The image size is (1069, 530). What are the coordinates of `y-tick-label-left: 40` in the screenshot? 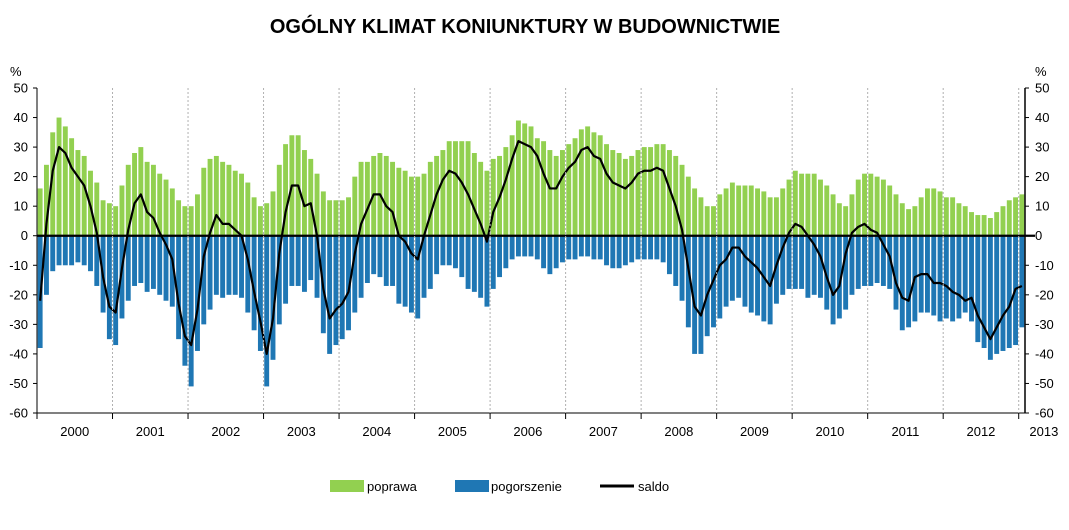 It's located at (21, 117).